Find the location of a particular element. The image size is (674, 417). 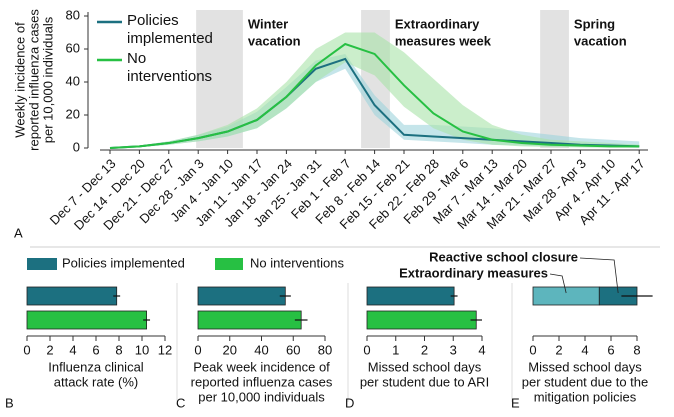

x-tick-label: 1 is located at coordinates (395, 349).